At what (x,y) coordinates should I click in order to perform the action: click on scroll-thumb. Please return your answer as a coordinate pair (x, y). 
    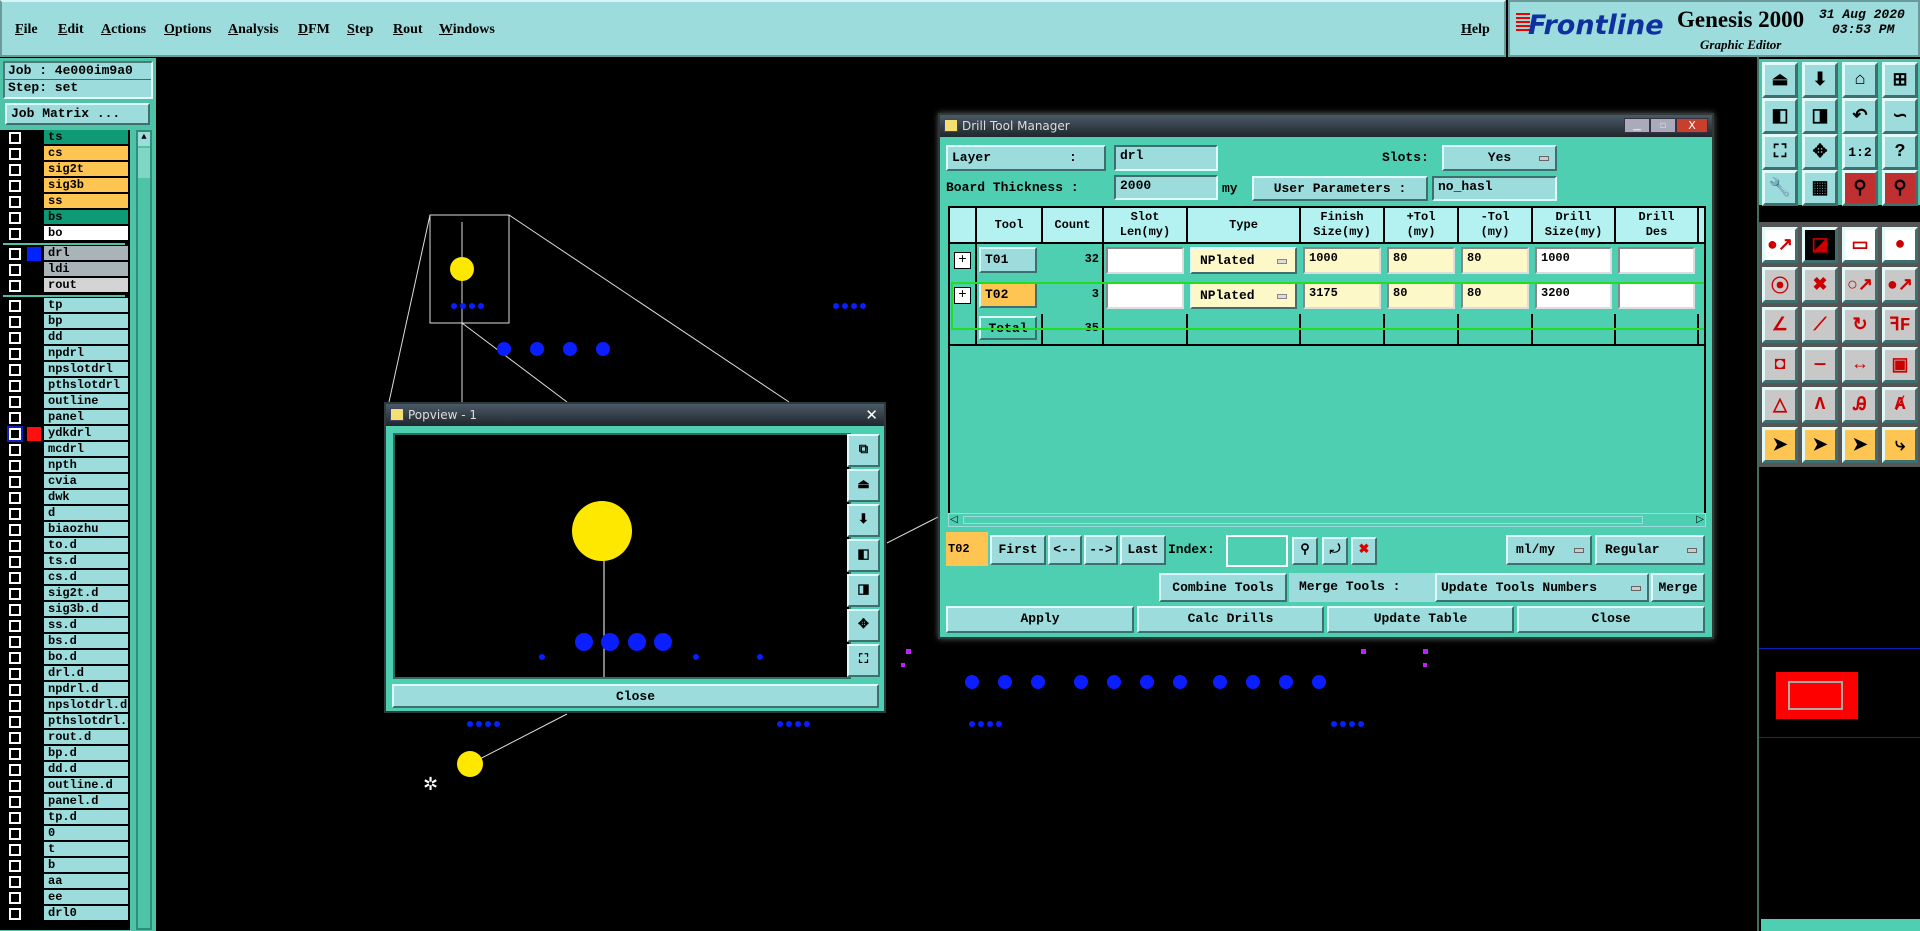
    Looking at the image, I should click on (1303, 520).